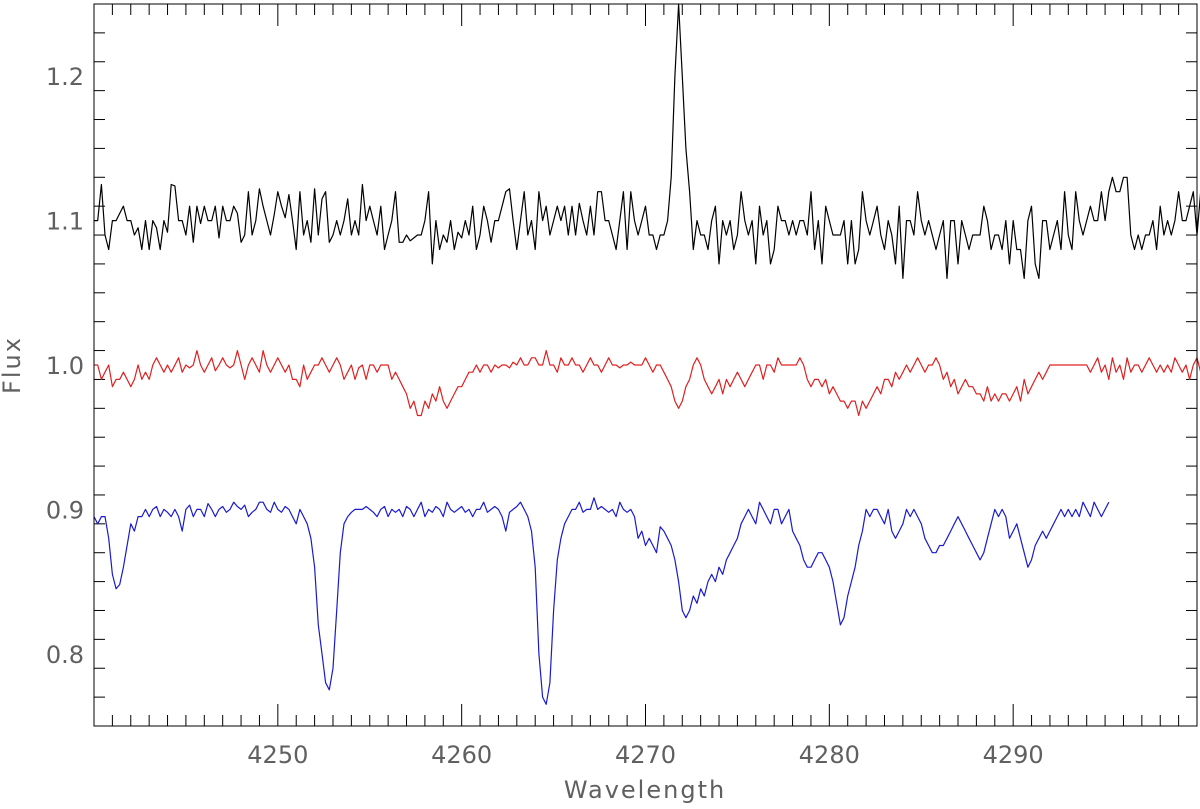 This screenshot has width=1200, height=809. Describe the element at coordinates (277, 755) in the screenshot. I see `x-tick-label: 4250` at that location.